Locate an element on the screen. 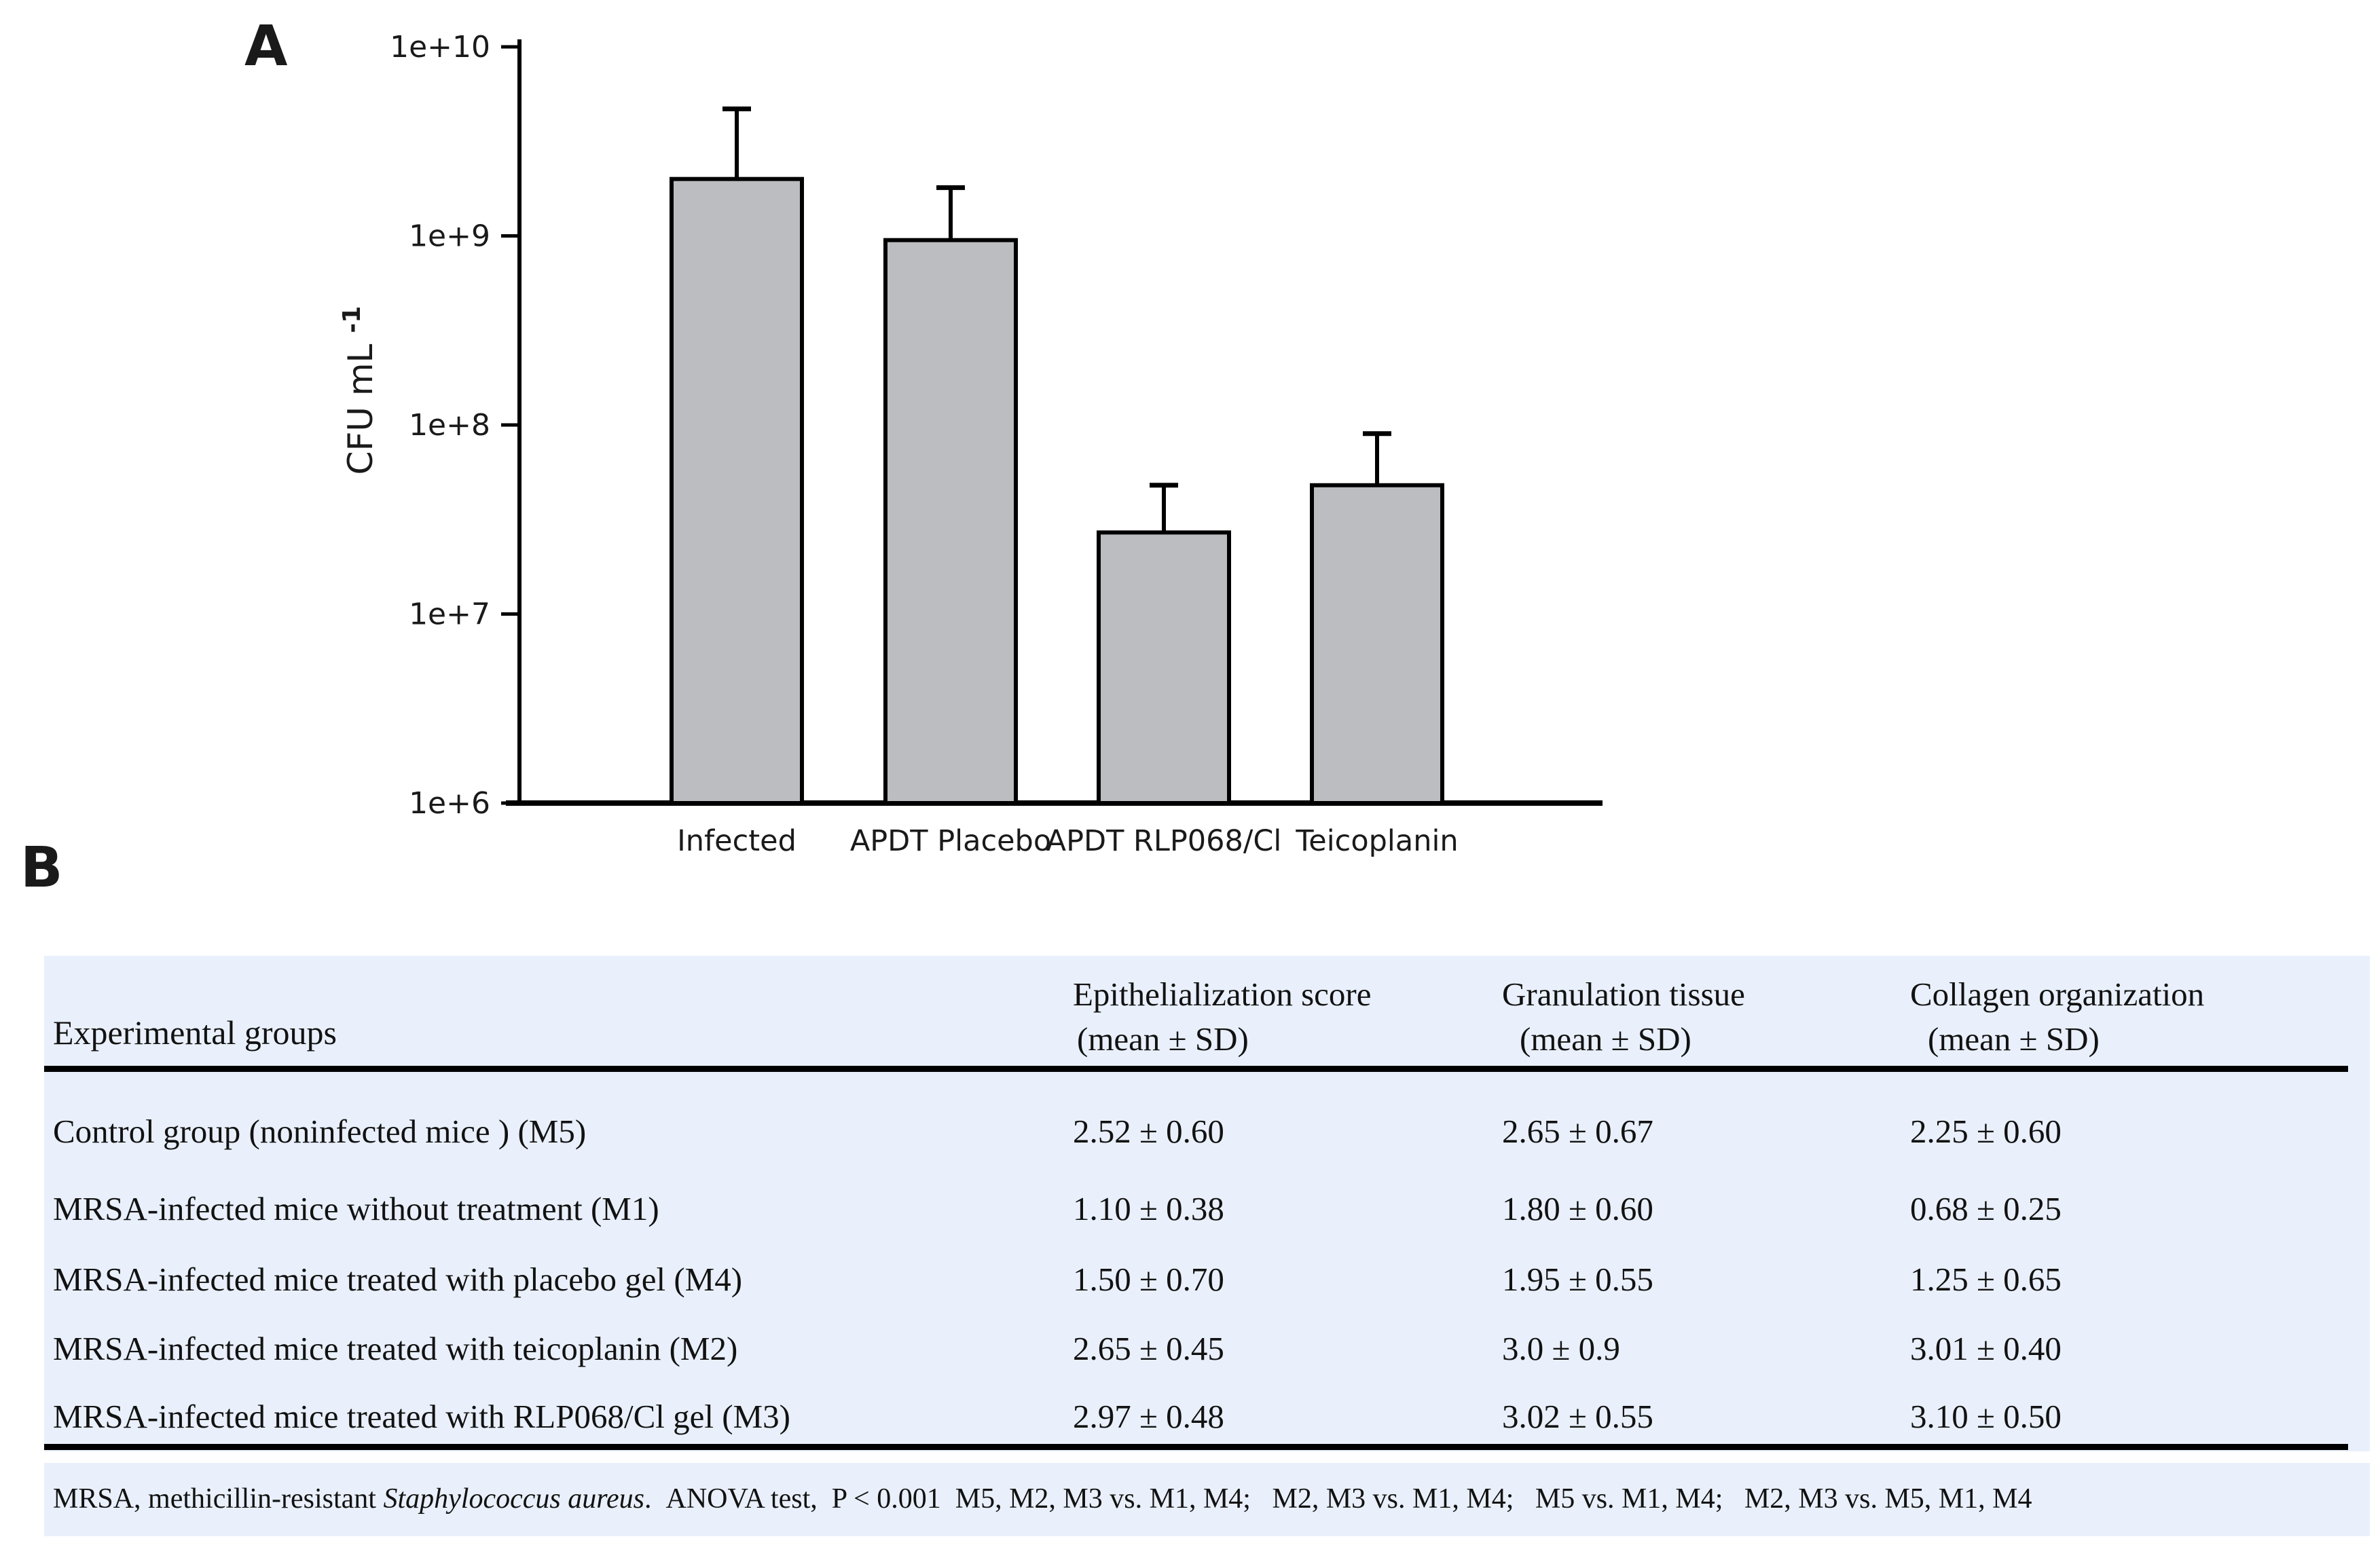 The image size is (2380, 1560). x-category-label: APDT Placebo is located at coordinates (950, 841).